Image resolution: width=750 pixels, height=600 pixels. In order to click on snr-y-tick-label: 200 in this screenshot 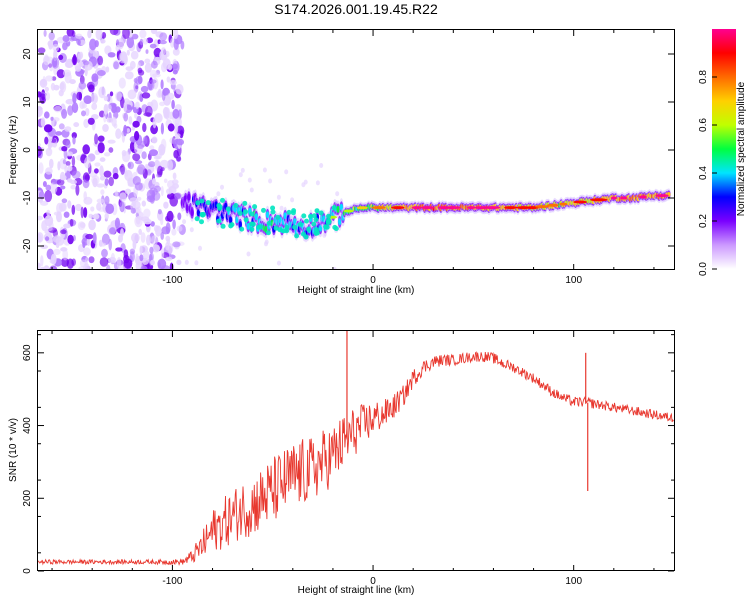, I will do `click(27, 497)`.